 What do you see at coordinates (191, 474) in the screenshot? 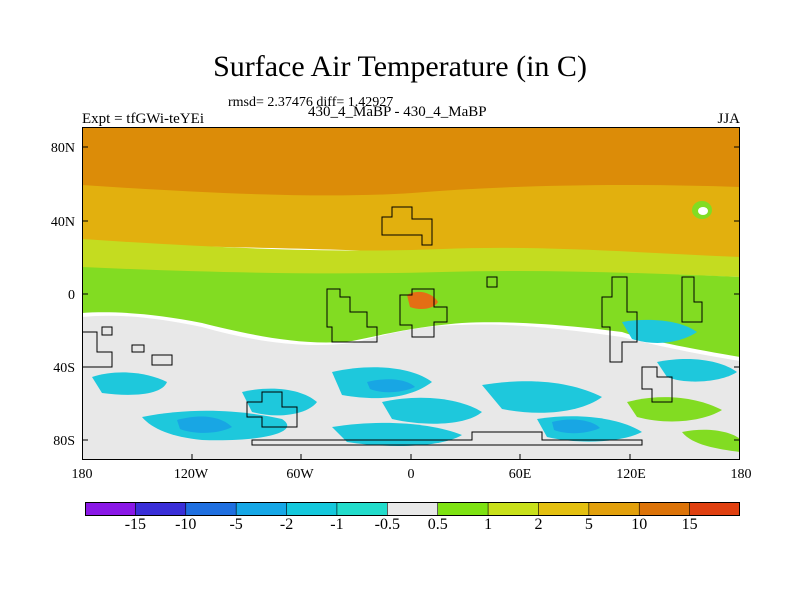
I see `lon-label-120w: 120W` at bounding box center [191, 474].